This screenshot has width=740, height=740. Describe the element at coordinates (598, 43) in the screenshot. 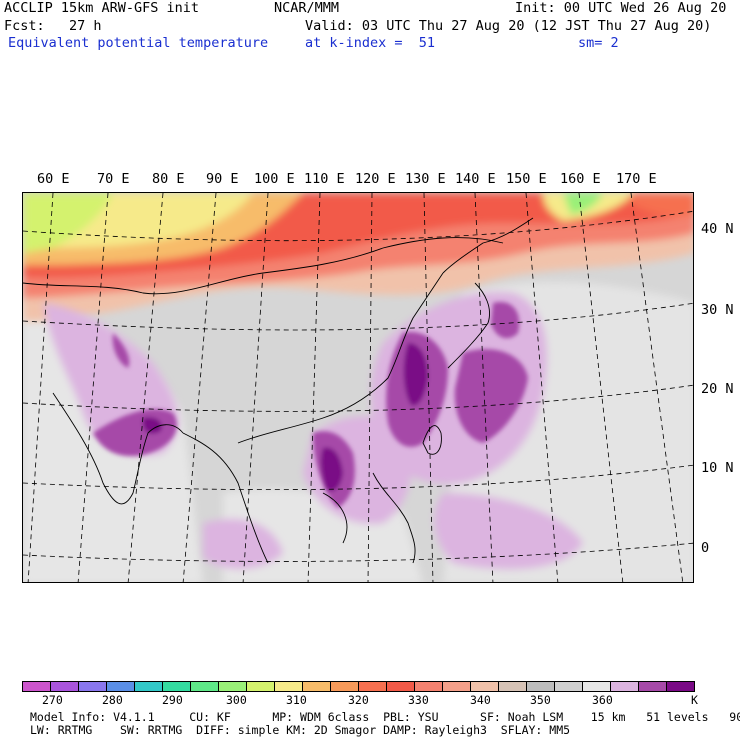

I see `smoothing: sm= 2` at that location.